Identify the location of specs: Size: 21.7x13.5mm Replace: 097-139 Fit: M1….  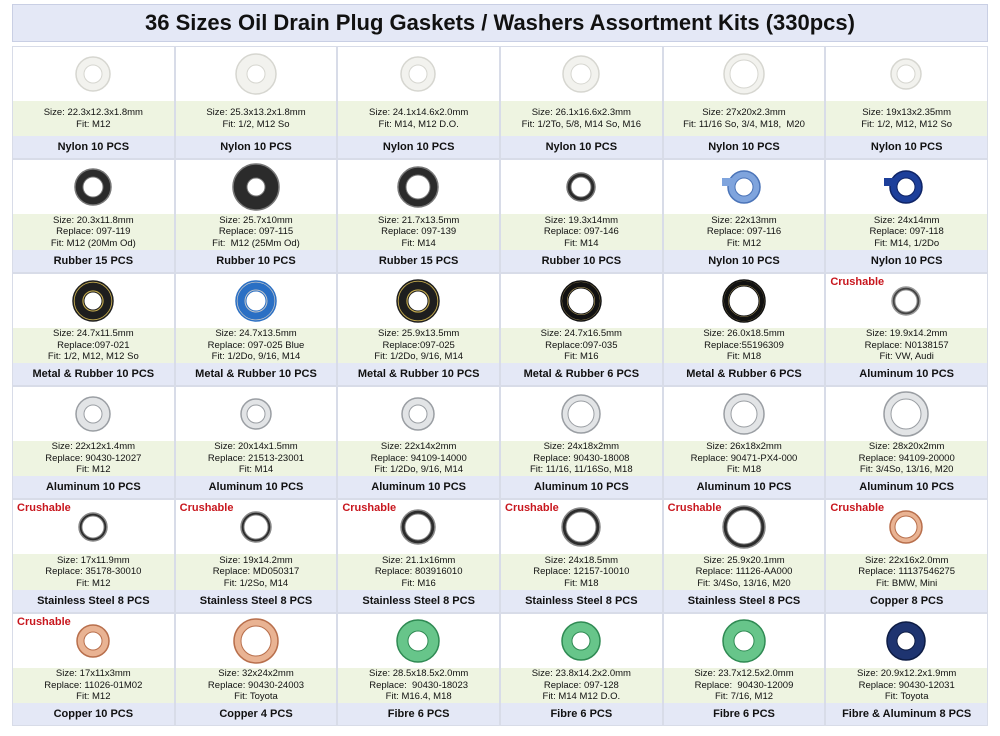
(418, 232).